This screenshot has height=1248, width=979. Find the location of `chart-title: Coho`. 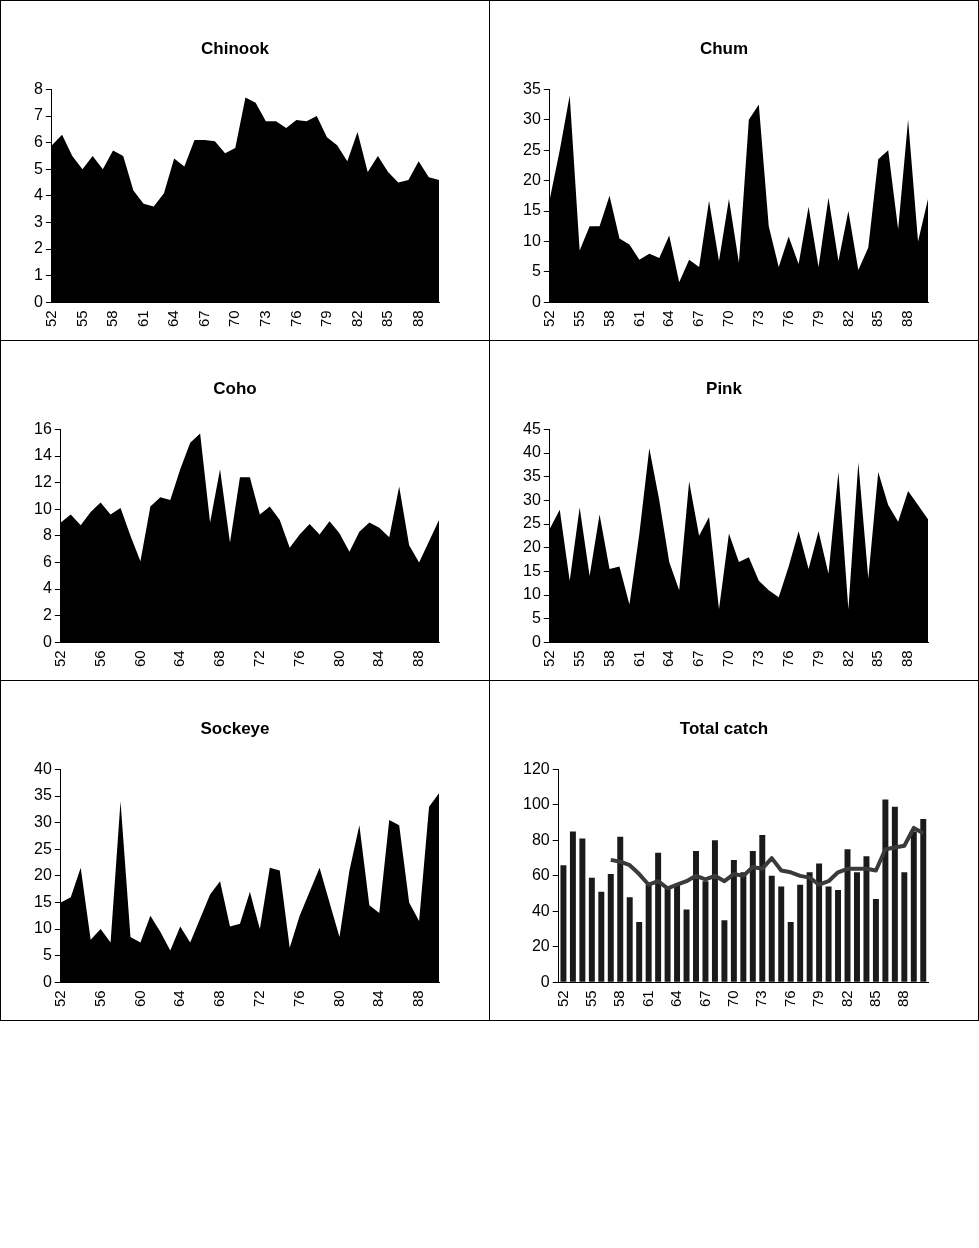

chart-title: Coho is located at coordinates (235, 388).